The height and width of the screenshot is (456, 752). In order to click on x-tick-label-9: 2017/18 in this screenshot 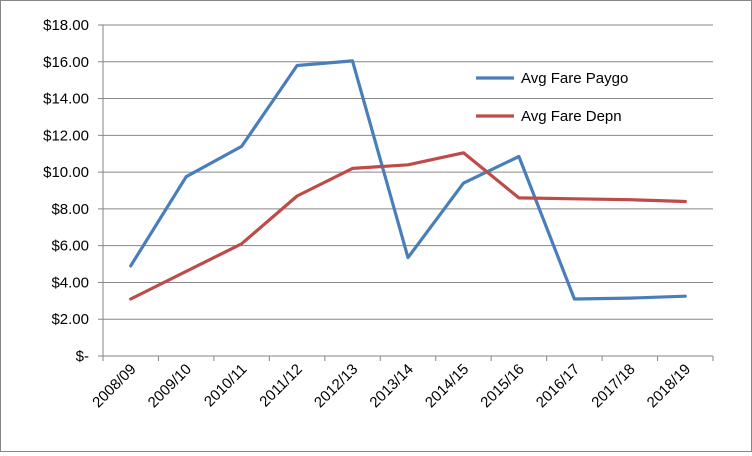, I will do `click(613, 386)`.